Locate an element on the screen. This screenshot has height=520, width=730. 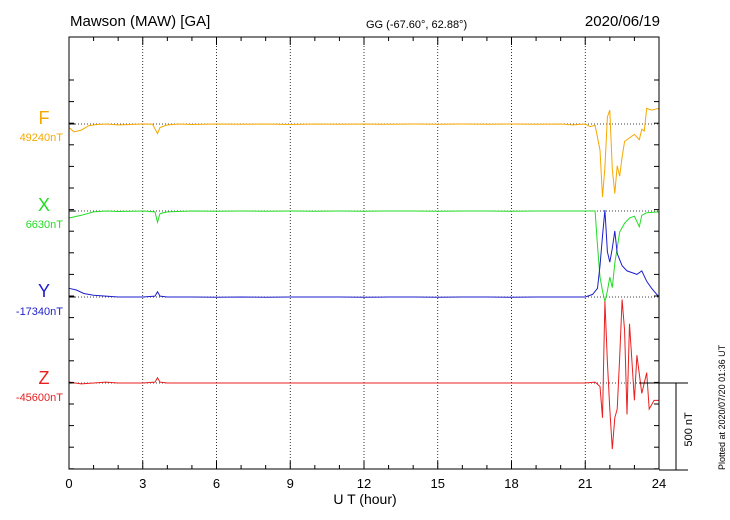
series-line-x is located at coordinates (364, 256).